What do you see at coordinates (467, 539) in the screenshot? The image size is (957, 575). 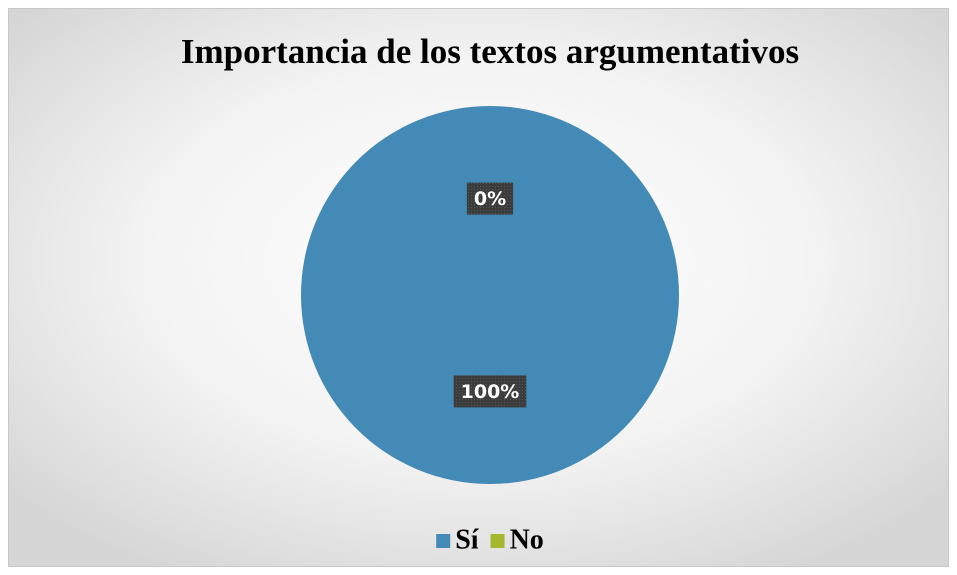 I see `legend-label: Sí` at bounding box center [467, 539].